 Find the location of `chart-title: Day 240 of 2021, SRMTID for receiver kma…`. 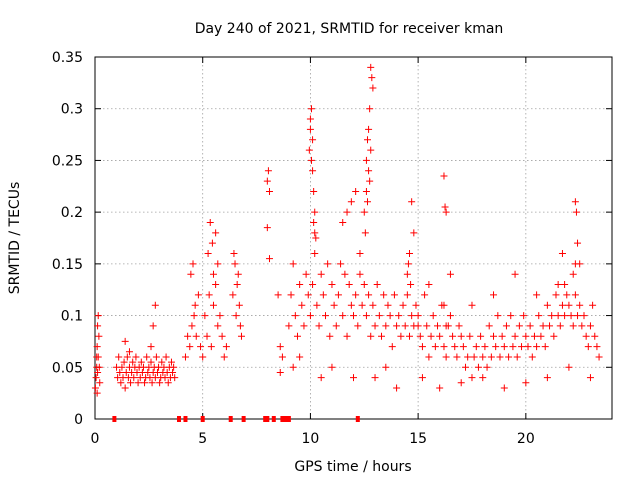

chart-title: Day 240 of 2021, SRMTID for receiver kma… is located at coordinates (349, 29).